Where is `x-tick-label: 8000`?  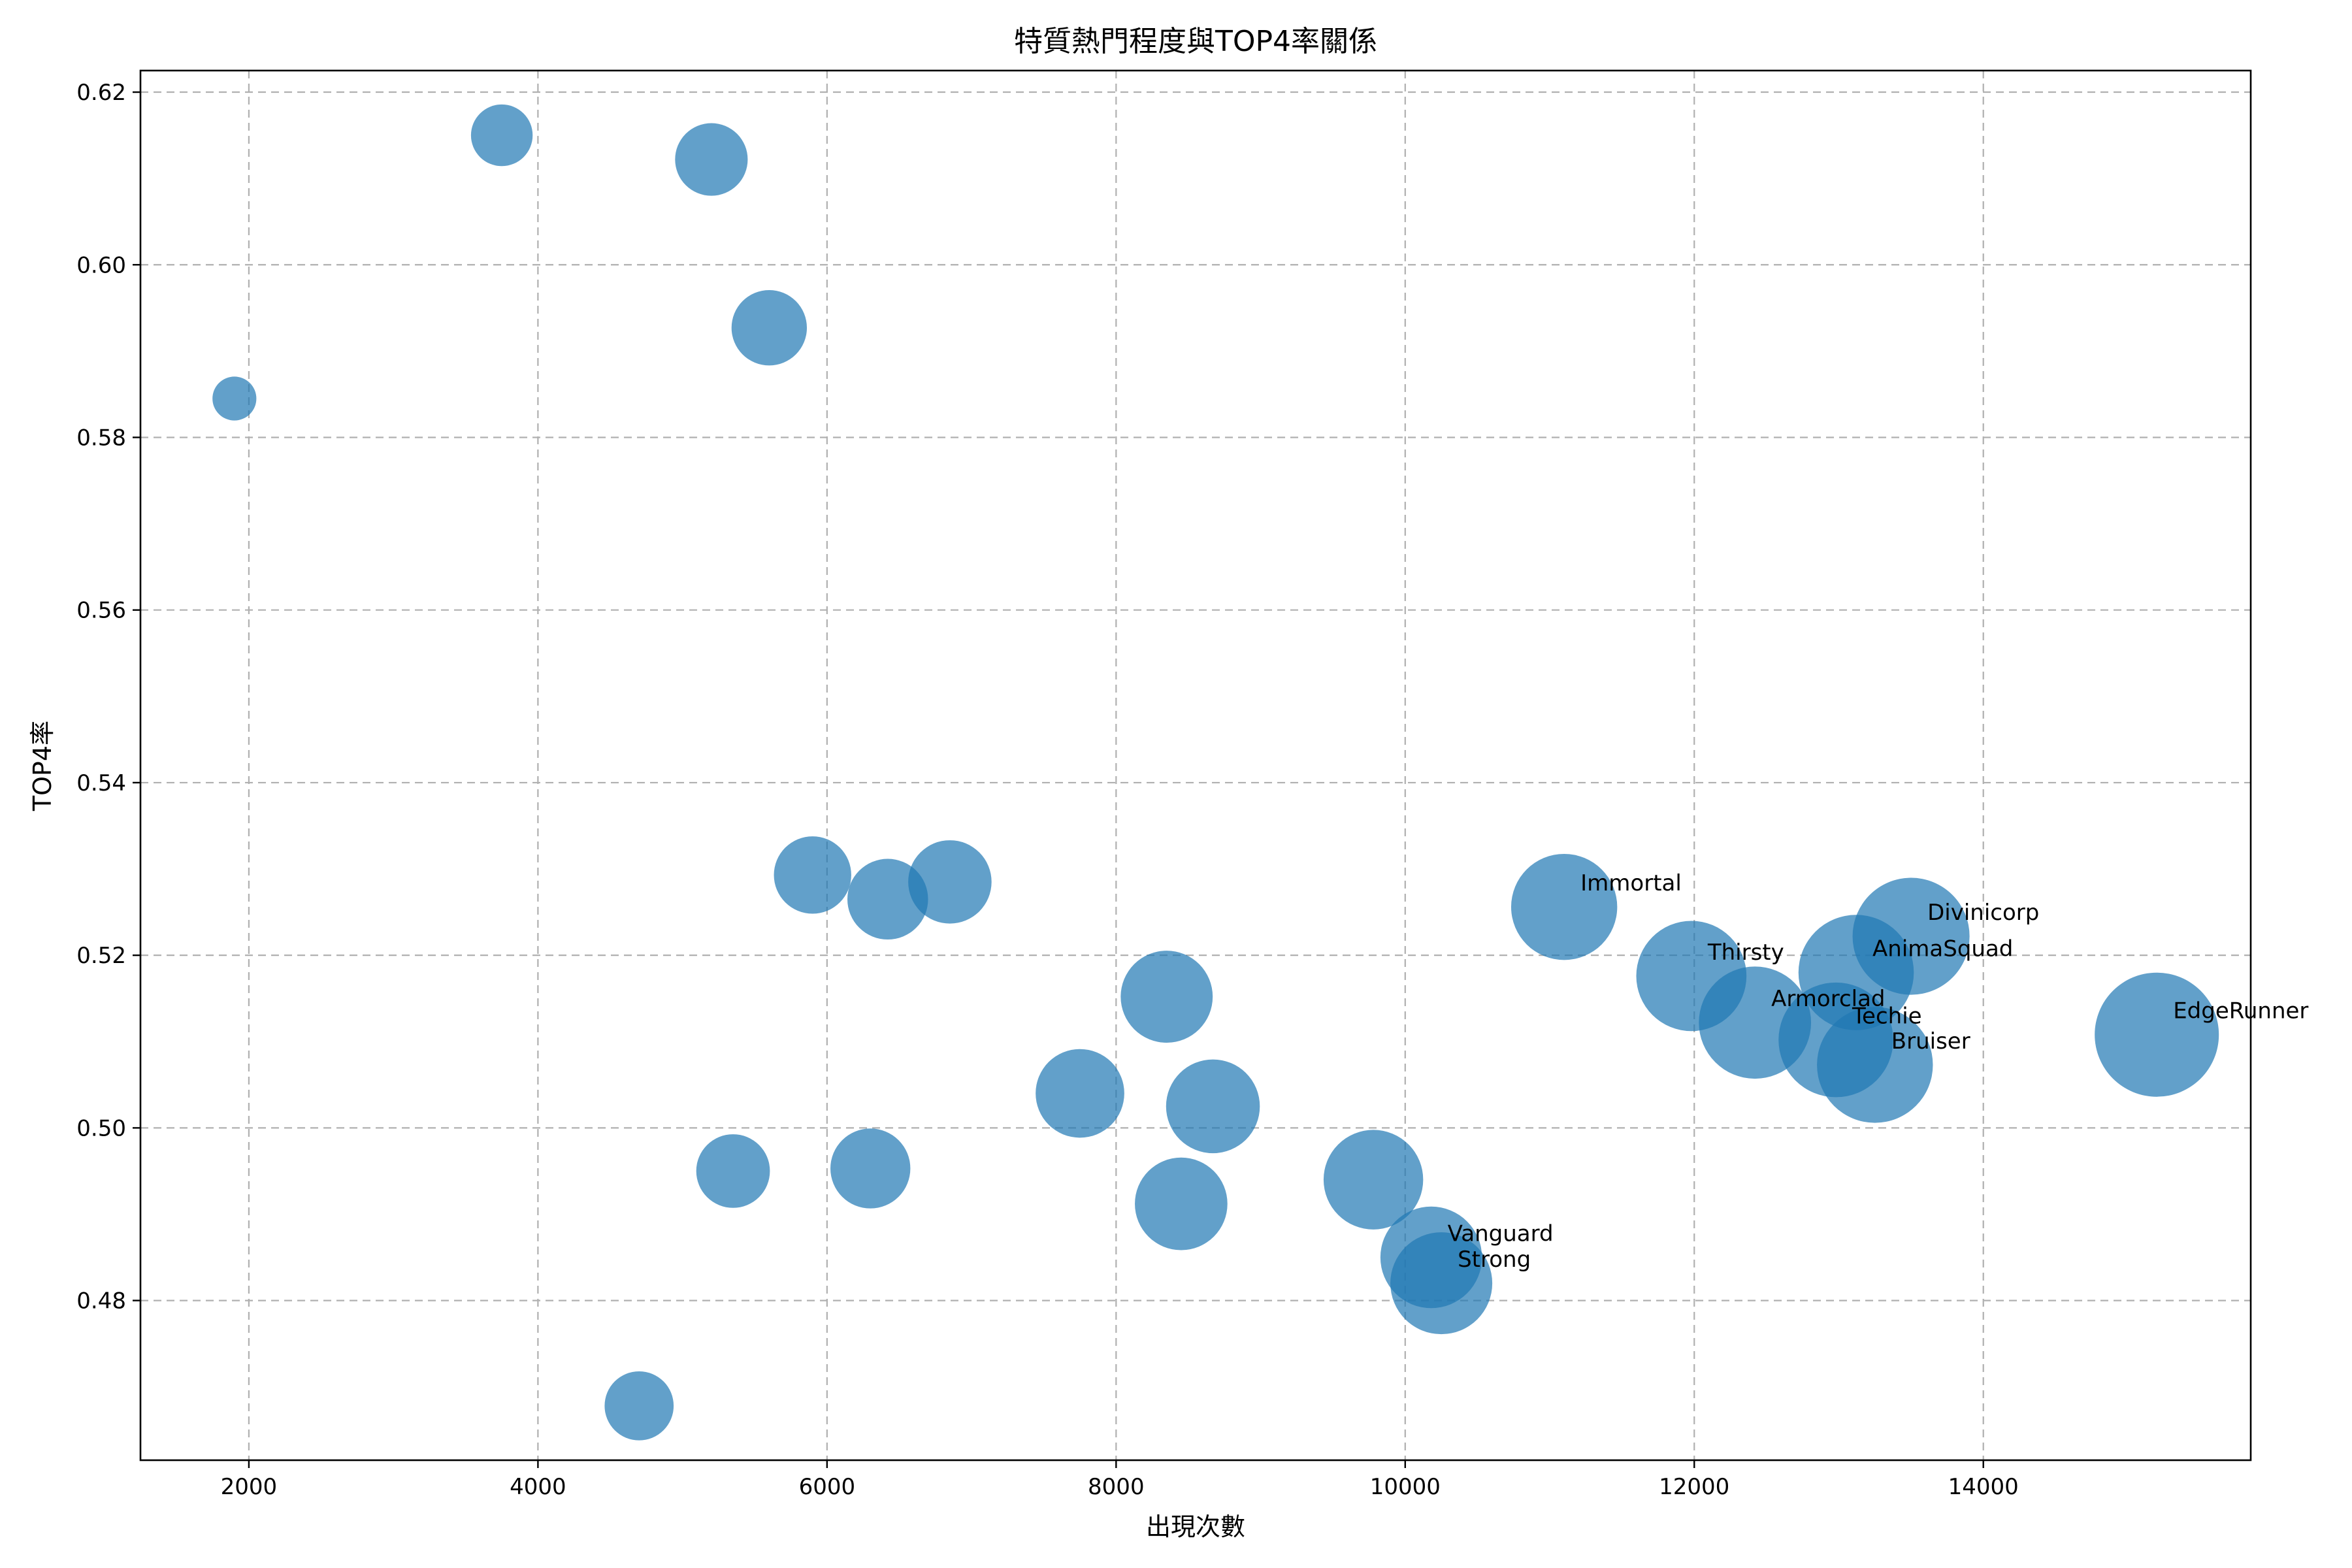 x-tick-label: 8000 is located at coordinates (1116, 1487).